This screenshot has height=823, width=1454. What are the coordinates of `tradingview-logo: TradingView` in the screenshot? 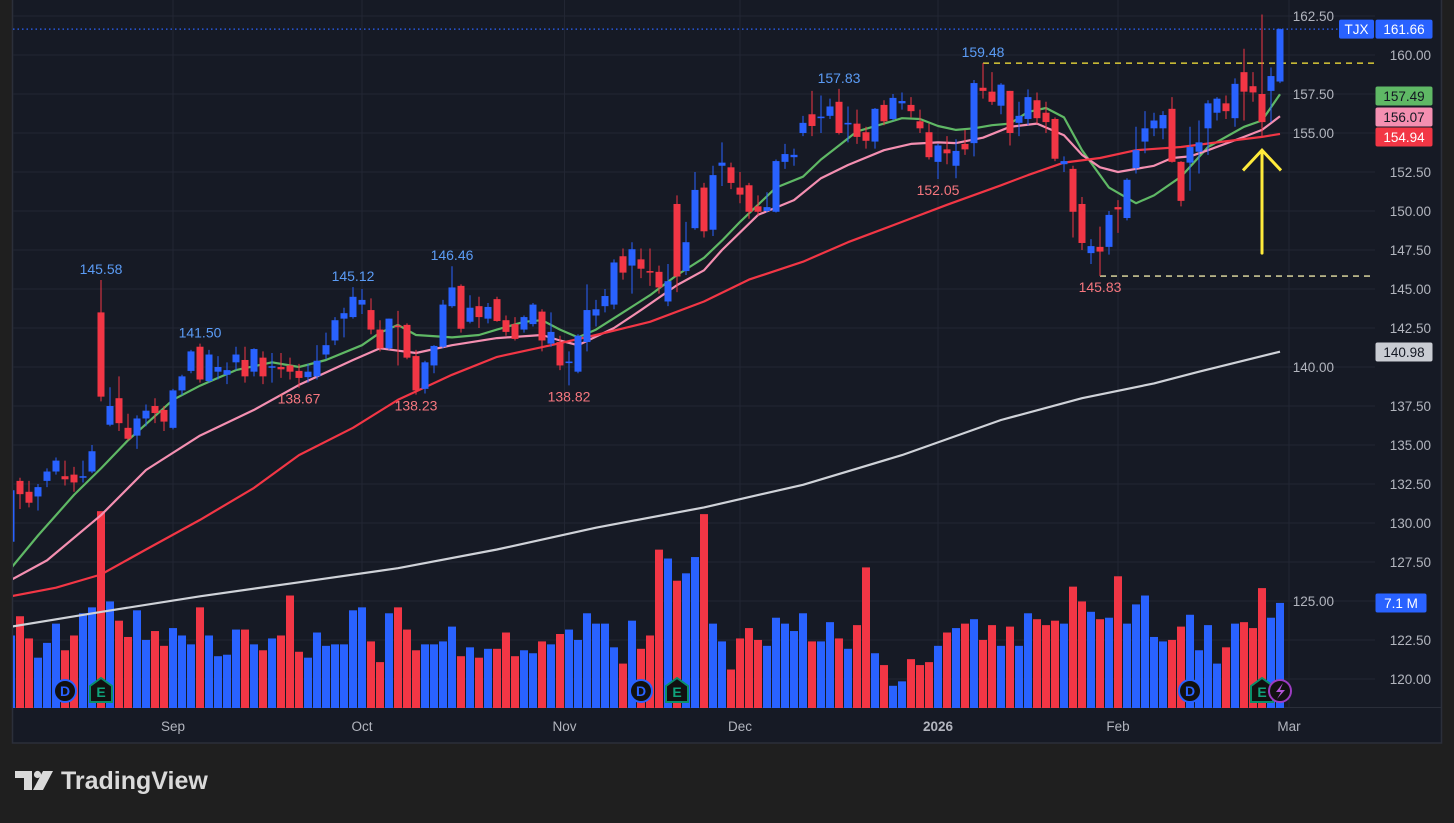 It's located at (111, 781).